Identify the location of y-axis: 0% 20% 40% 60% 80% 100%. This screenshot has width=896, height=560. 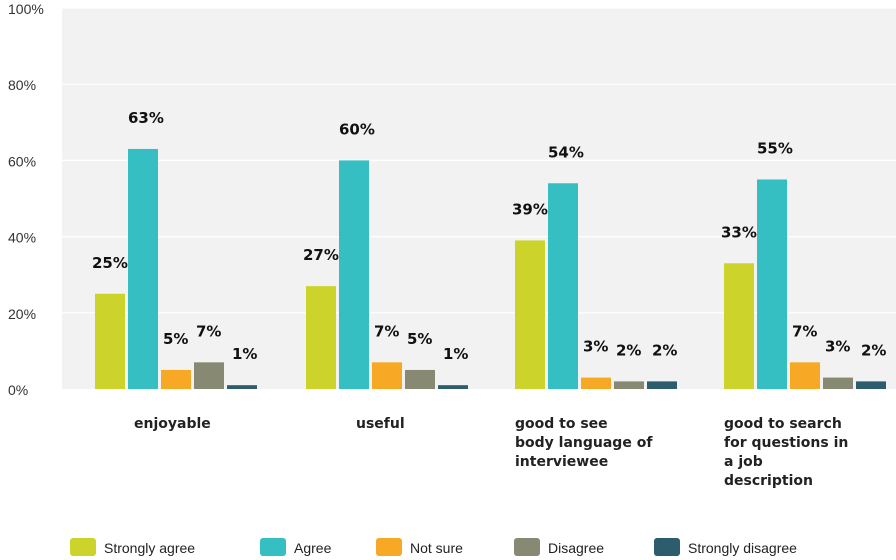
(26, 199).